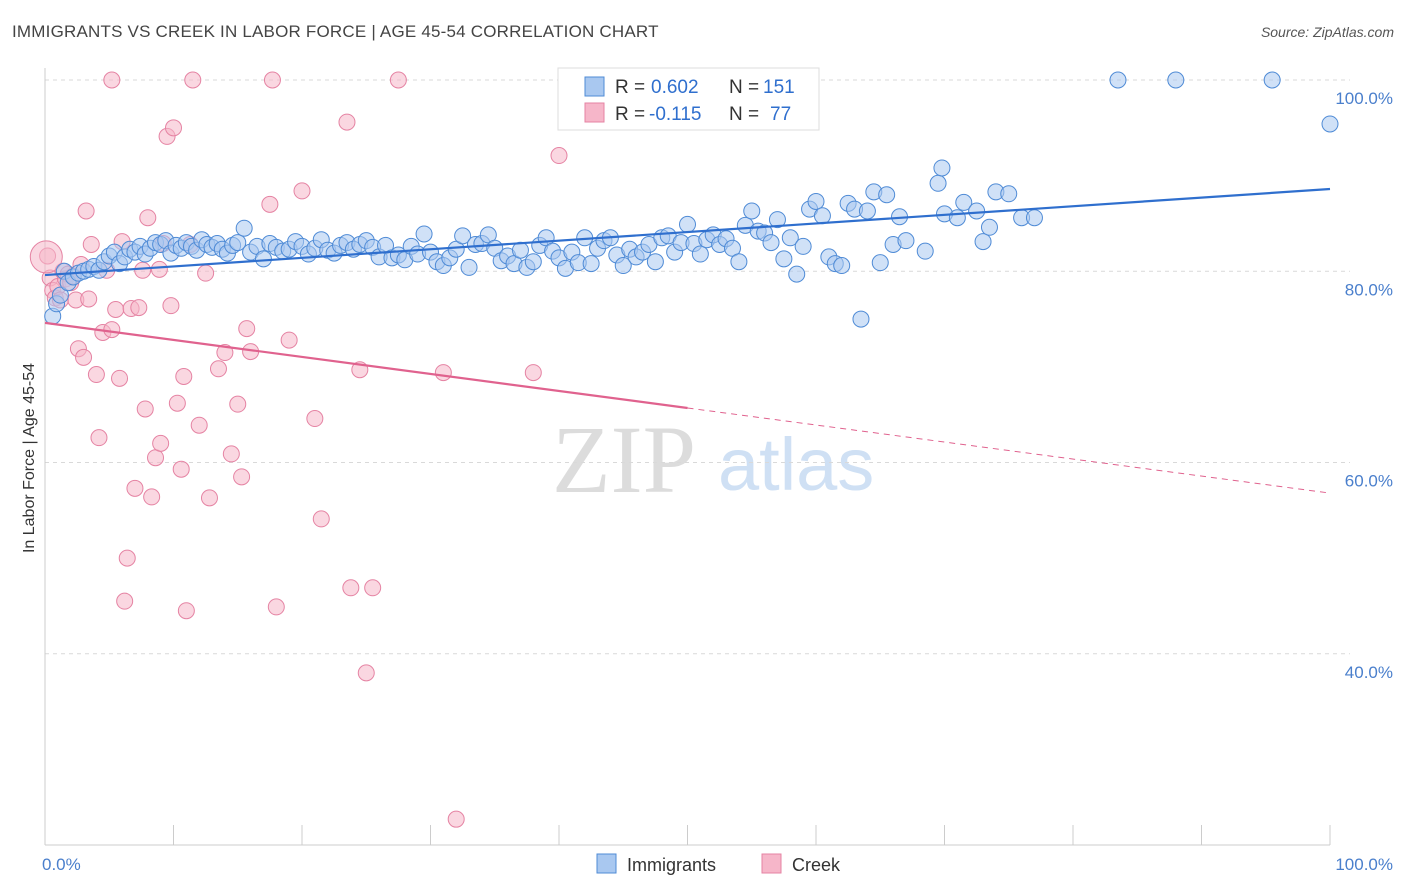 The width and height of the screenshot is (1406, 892). I want to click on legend-swatch-immigrants, so click(594, 86).